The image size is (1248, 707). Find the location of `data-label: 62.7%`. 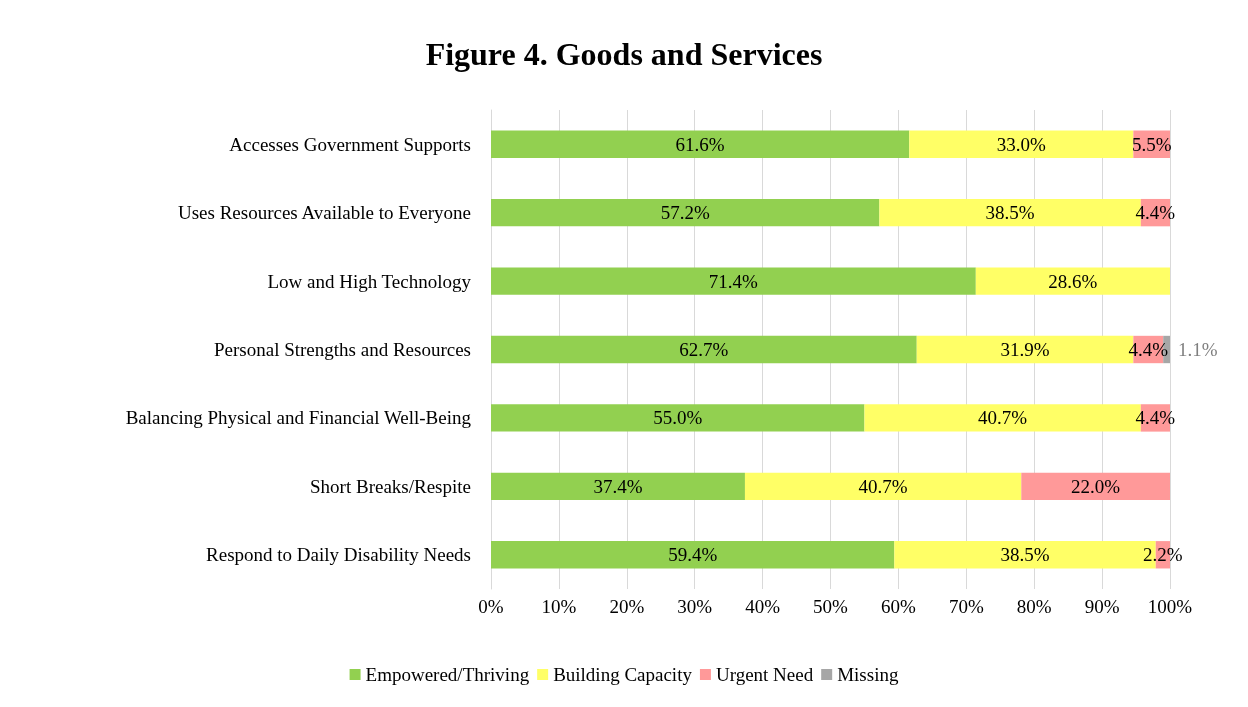

data-label: 62.7% is located at coordinates (704, 349).